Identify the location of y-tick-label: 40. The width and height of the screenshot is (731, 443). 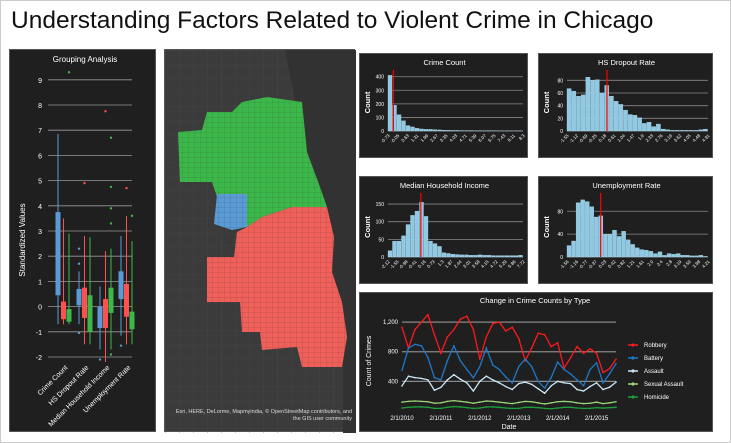
(560, 235).